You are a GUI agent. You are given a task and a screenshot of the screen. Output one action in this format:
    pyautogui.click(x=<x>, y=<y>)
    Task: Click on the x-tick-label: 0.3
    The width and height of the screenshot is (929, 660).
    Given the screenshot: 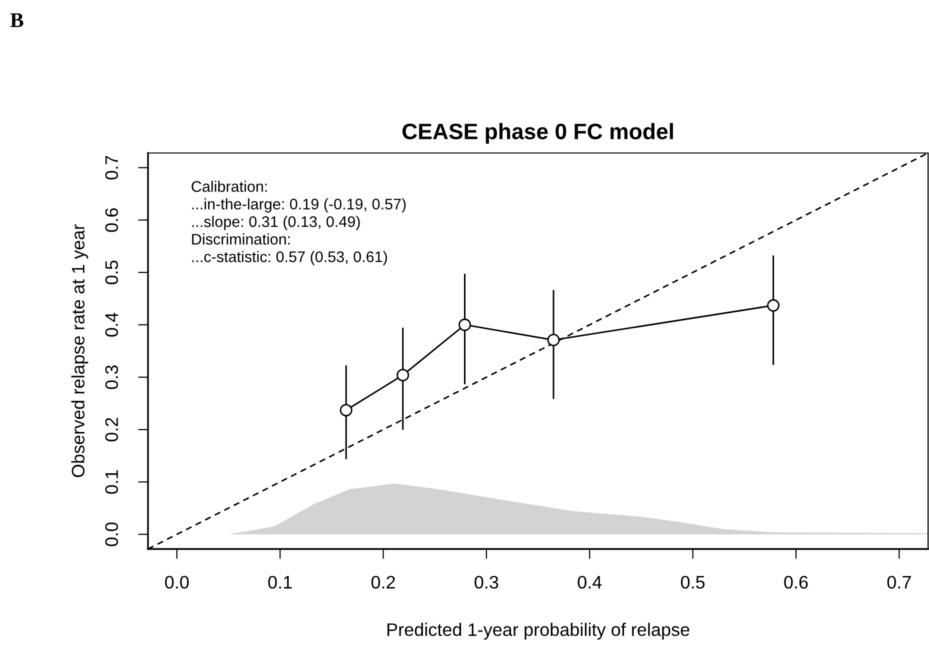 What is the action you would take?
    pyautogui.click(x=486, y=582)
    